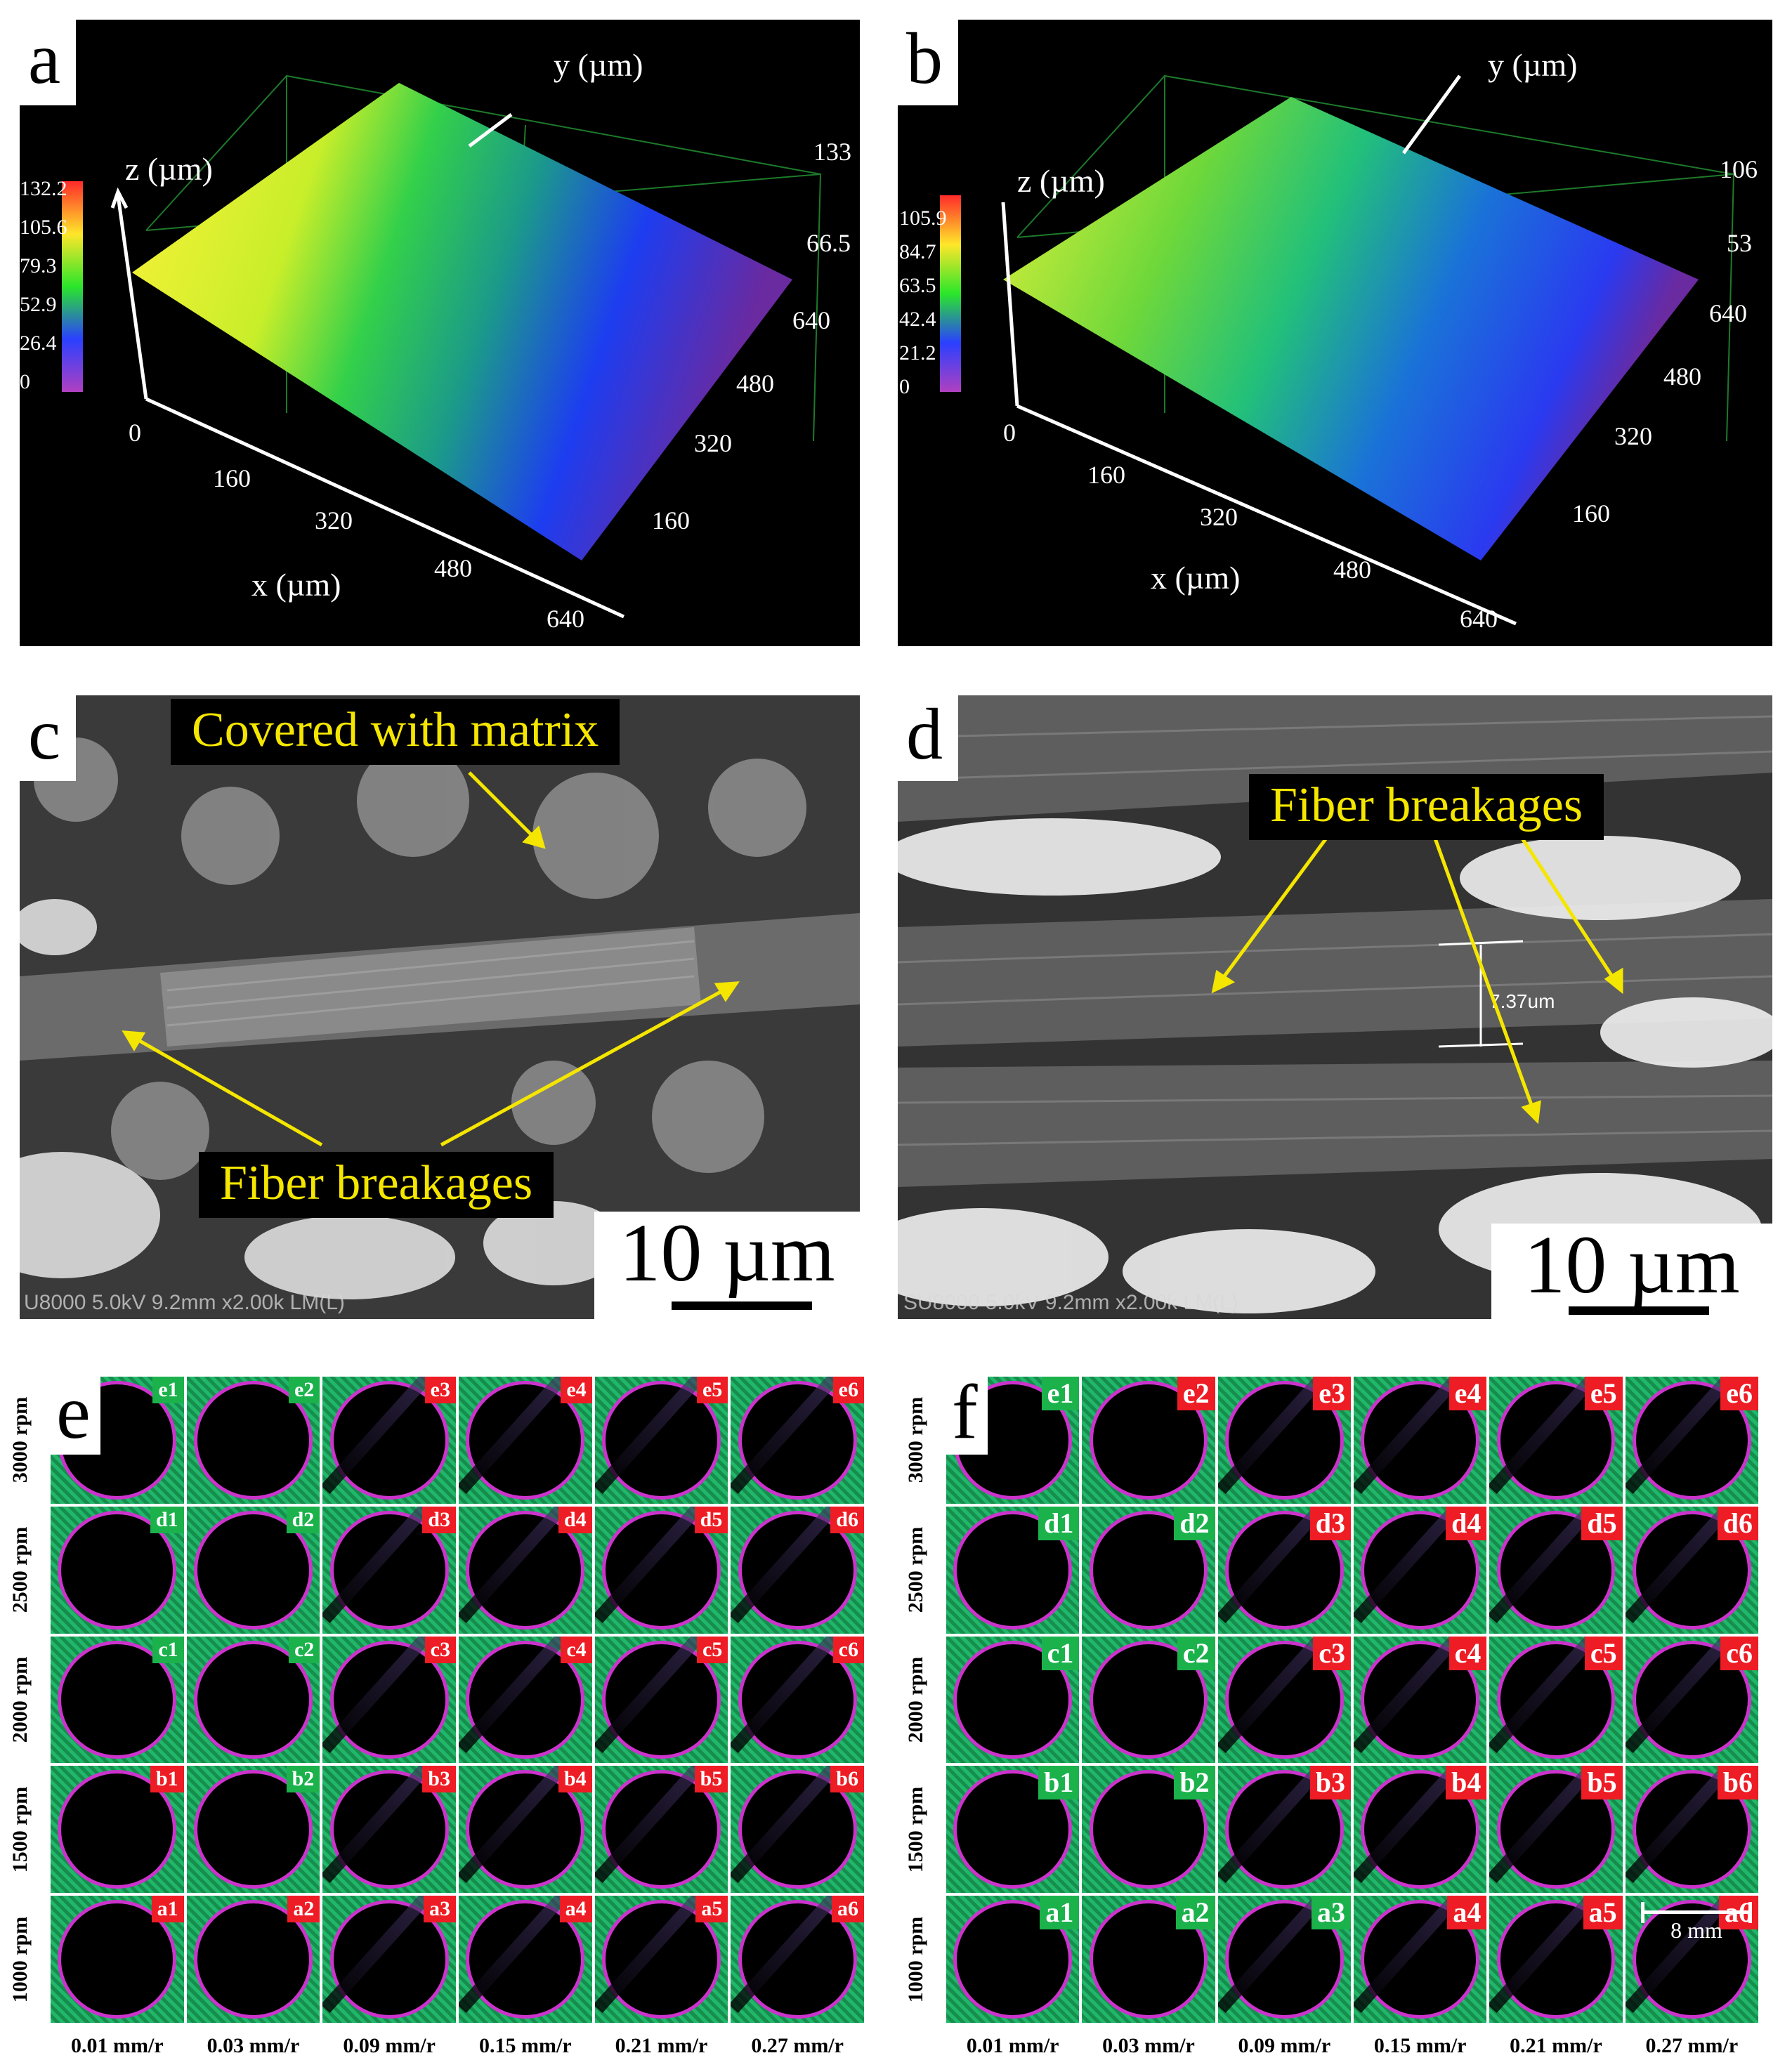 The height and width of the screenshot is (2072, 1792). I want to click on hole-cell-f-e2: e2, so click(1149, 1440).